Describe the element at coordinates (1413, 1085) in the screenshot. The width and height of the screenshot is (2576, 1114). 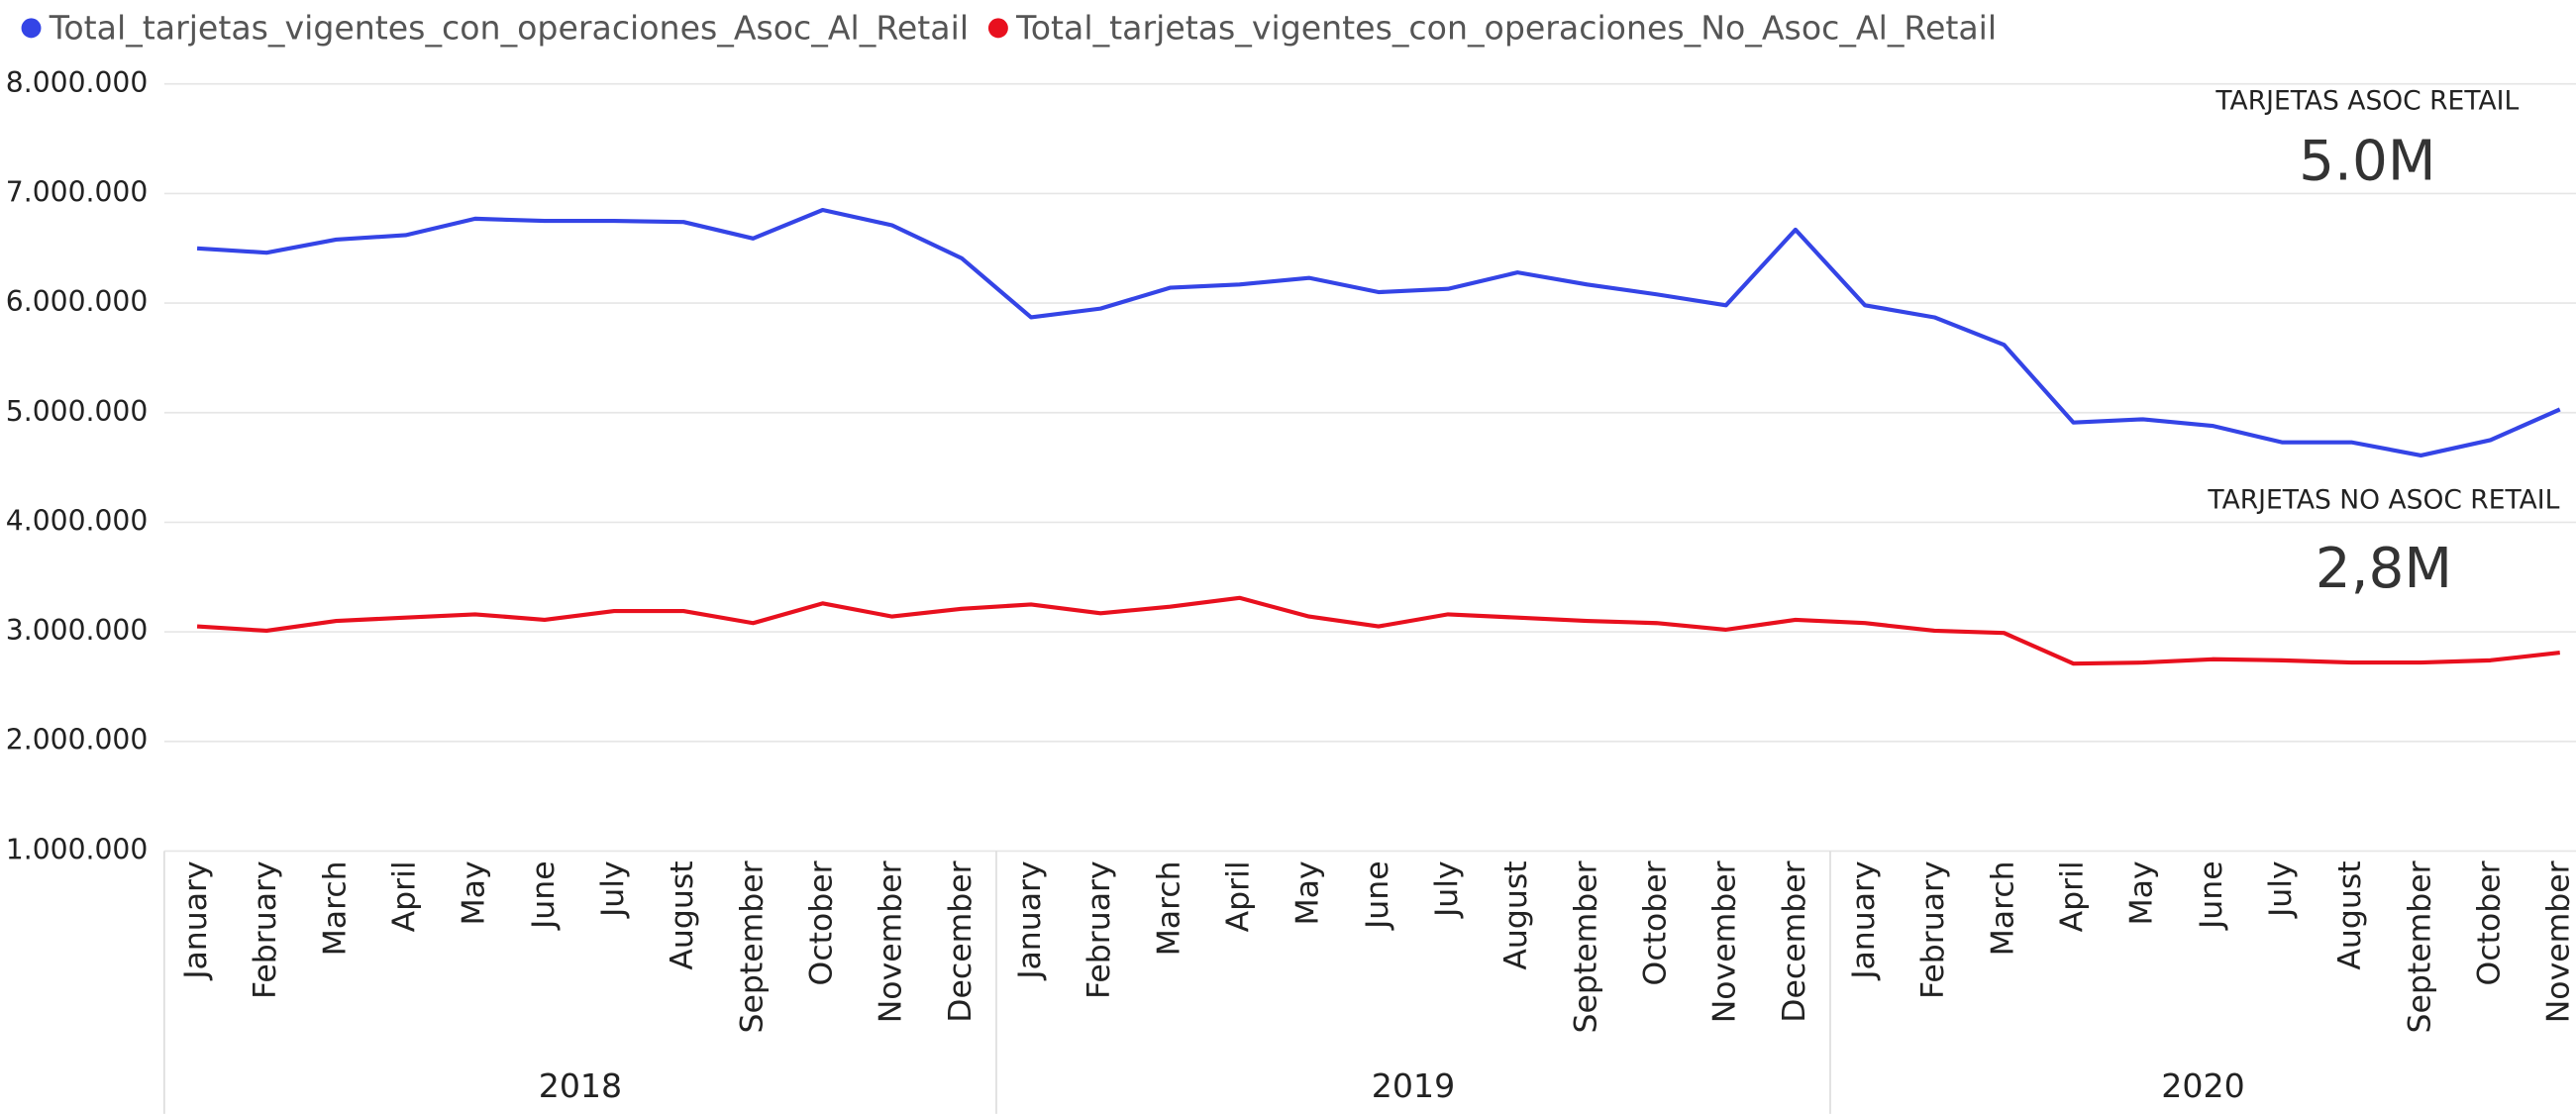
I see `year-label: 2019` at that location.